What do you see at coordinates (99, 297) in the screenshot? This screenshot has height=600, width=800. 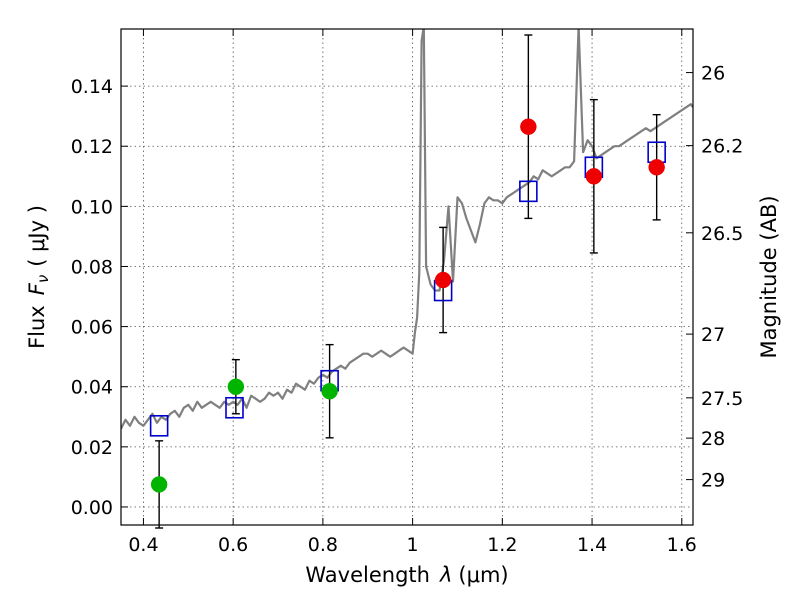 I see `y-axis-ticks: 0.00 0.02 0.04 0.06 0.08 0.10 0.12 0.14` at bounding box center [99, 297].